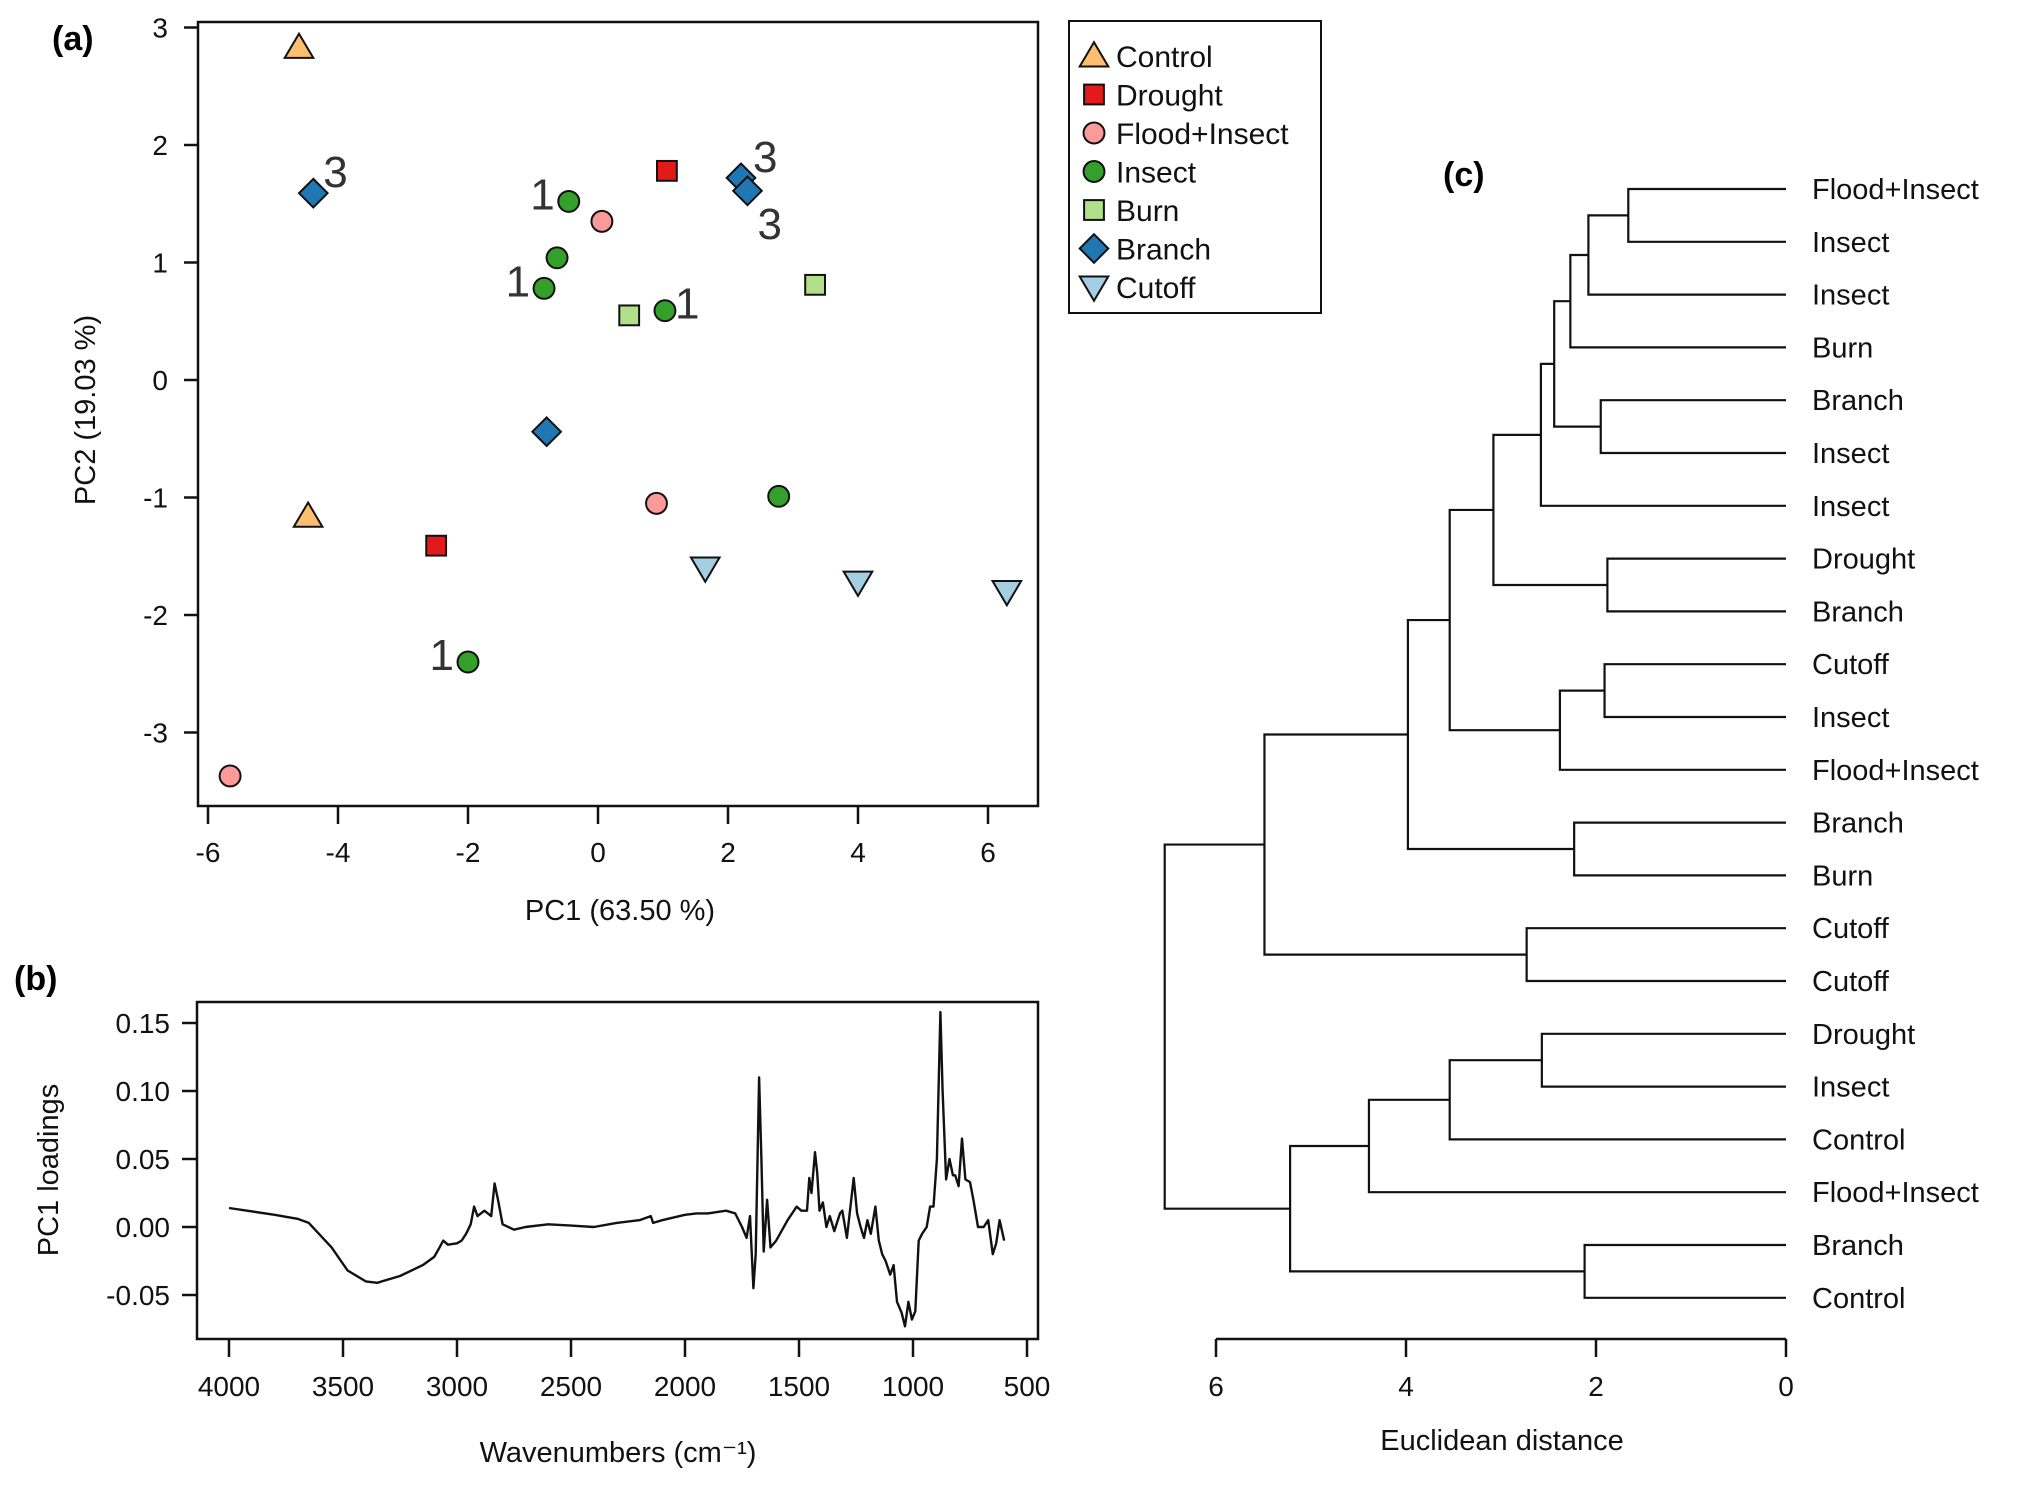 This screenshot has height=1488, width=2022. Describe the element at coordinates (1153, 96) in the screenshot. I see `legend-item-drought: Drought` at that location.